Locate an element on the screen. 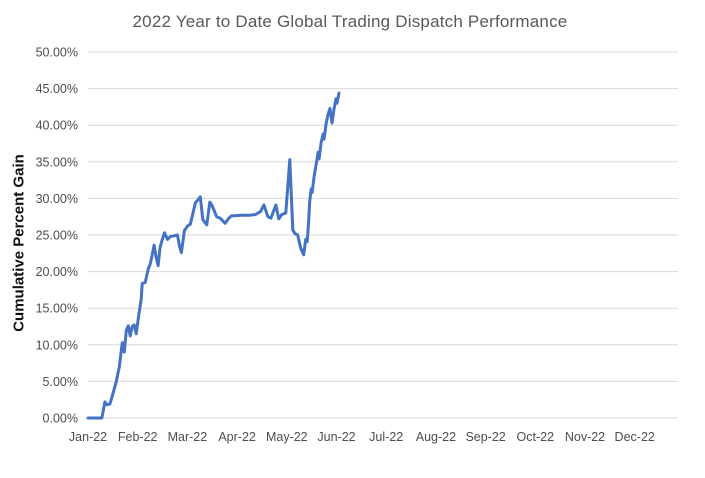 The width and height of the screenshot is (705, 478). y-tick-label: 15.00% is located at coordinates (57, 309).